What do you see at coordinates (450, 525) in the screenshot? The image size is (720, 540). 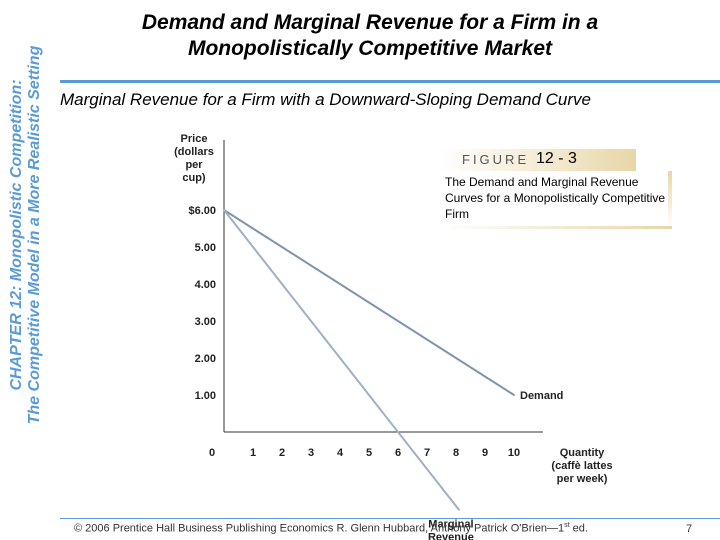 I see `series-label-marginal-revenue: Marginal` at bounding box center [450, 525].